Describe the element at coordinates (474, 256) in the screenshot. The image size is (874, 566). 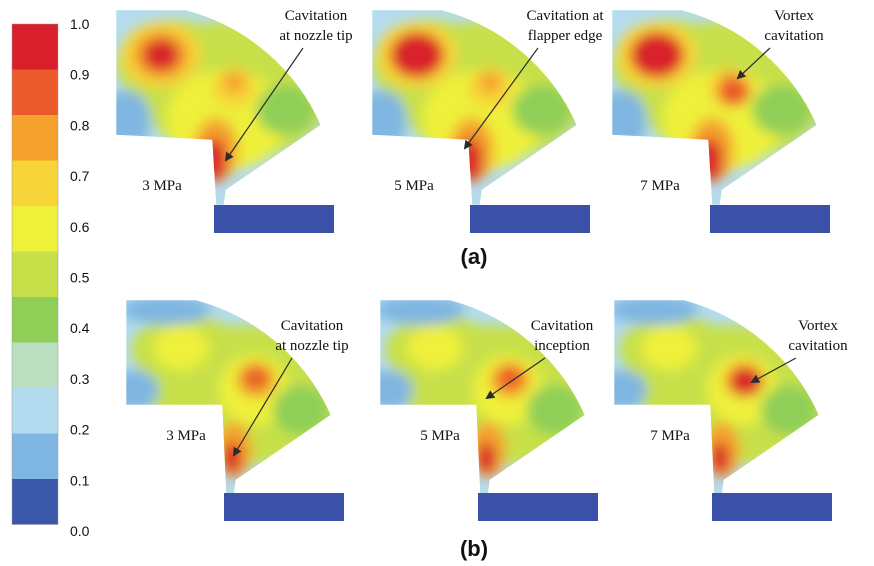
I see `row-a-label: (a)` at that location.